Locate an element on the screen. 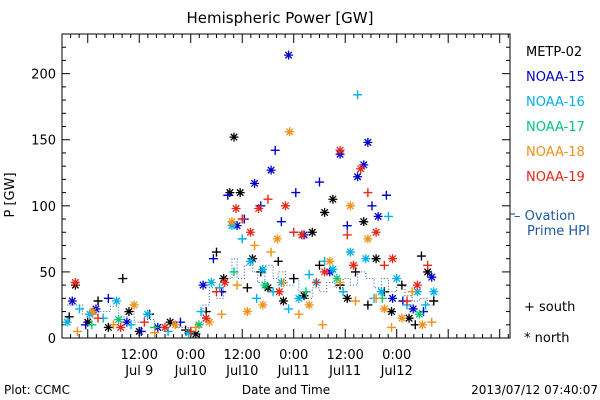  legend-north-label: * north is located at coordinates (547, 338).